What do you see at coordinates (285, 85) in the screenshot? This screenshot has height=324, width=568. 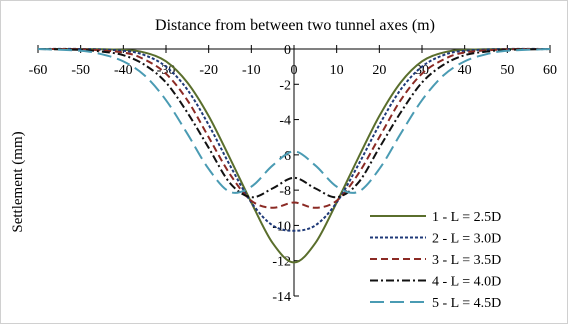 I see `y-tick-label: -2` at bounding box center [285, 85].